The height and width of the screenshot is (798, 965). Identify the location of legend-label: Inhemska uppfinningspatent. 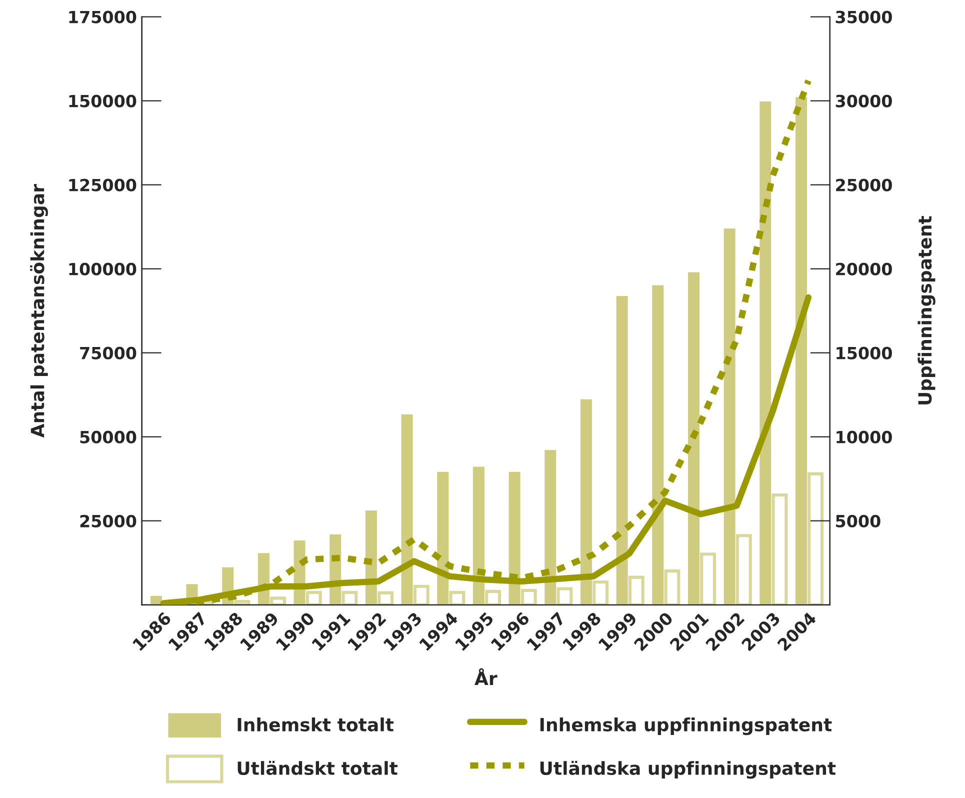
(686, 726).